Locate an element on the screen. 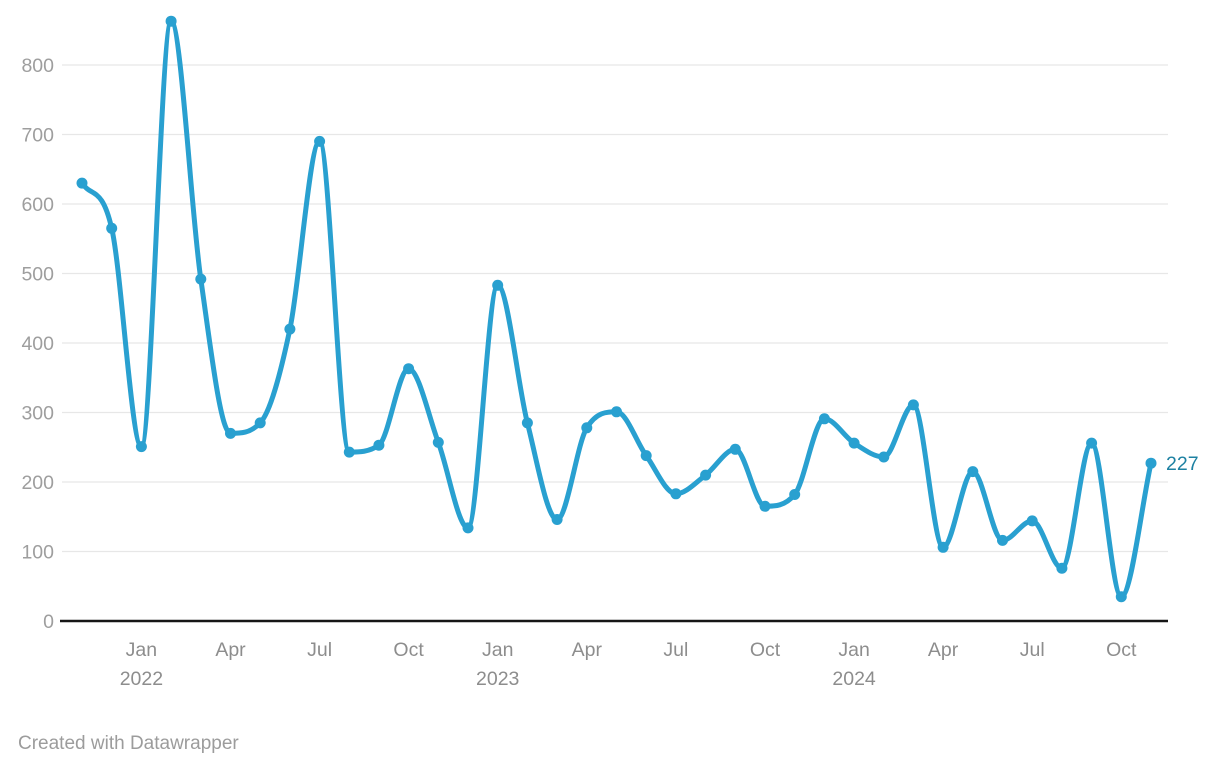  x-axis-year-label: 2024 is located at coordinates (854, 679).